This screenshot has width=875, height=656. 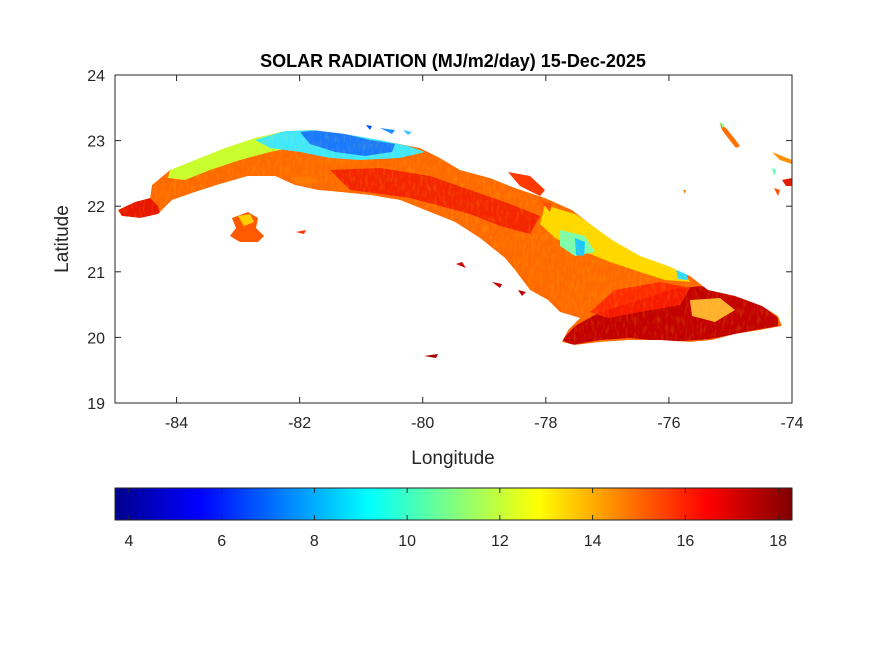 What do you see at coordinates (96, 273) in the screenshot?
I see `y-tick-label: 21` at bounding box center [96, 273].